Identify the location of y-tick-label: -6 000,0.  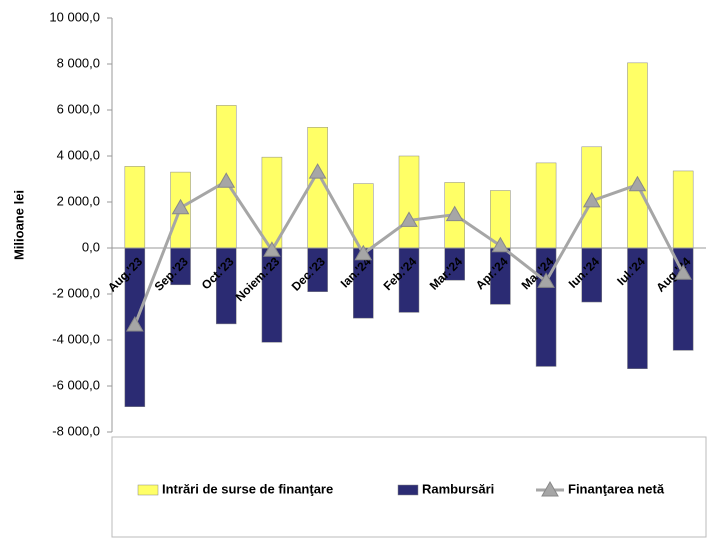
(76, 384).